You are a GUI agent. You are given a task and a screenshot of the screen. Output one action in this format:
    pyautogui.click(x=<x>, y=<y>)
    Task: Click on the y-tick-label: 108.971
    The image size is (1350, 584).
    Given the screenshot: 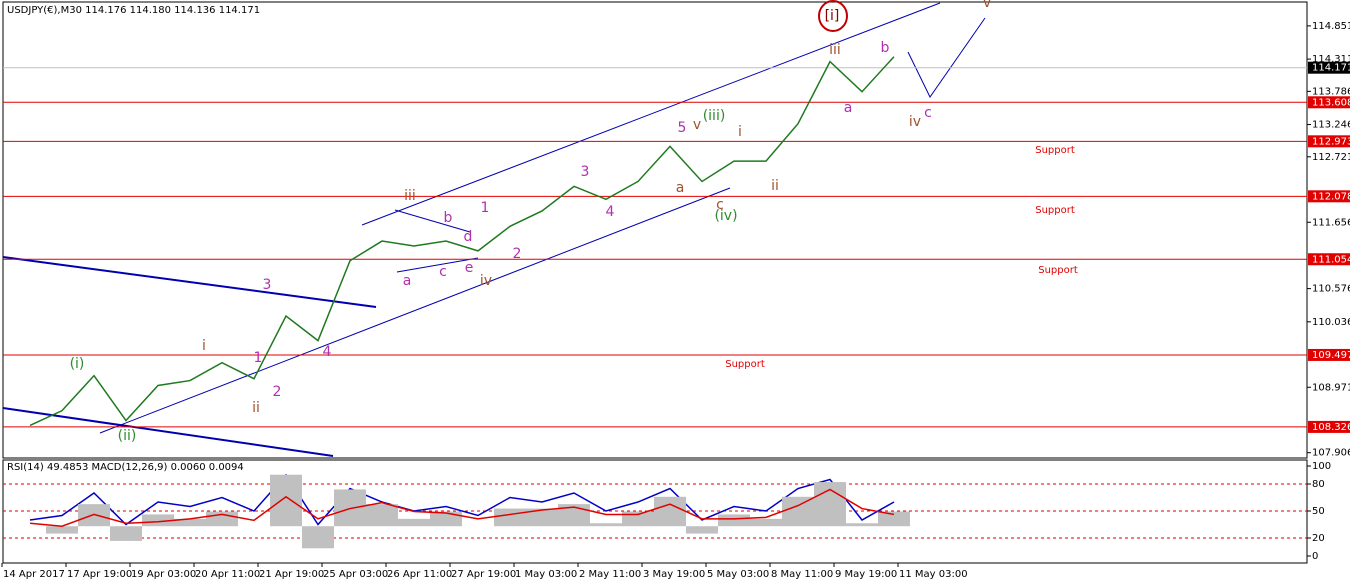 What is the action you would take?
    pyautogui.click(x=1331, y=387)
    